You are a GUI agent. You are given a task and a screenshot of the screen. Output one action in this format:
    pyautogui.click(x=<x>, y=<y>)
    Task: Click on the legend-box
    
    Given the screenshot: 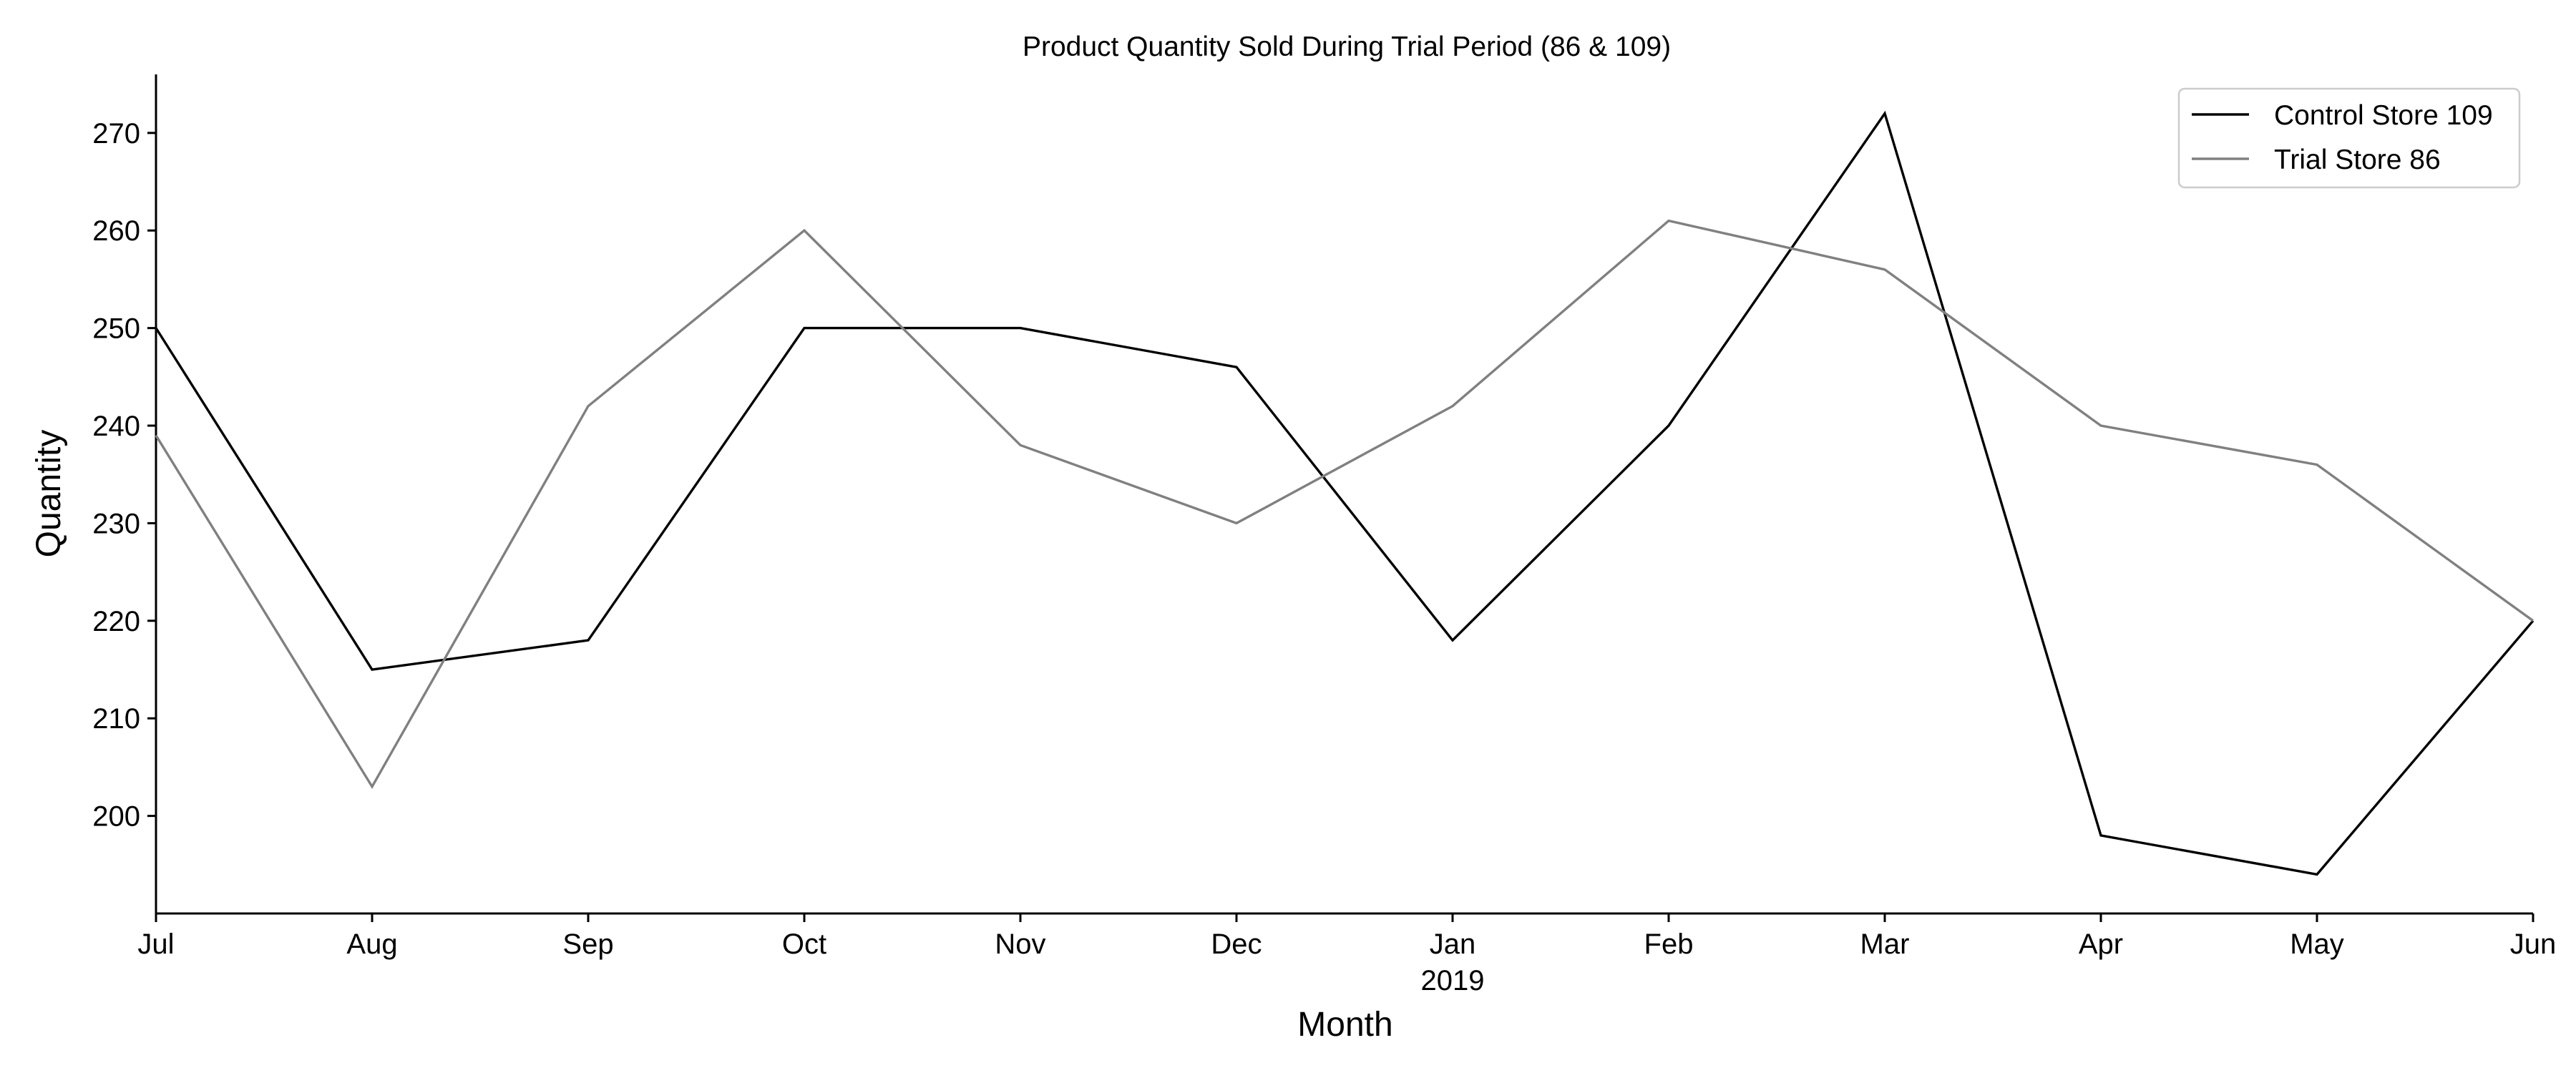 What is the action you would take?
    pyautogui.click(x=2349, y=138)
    